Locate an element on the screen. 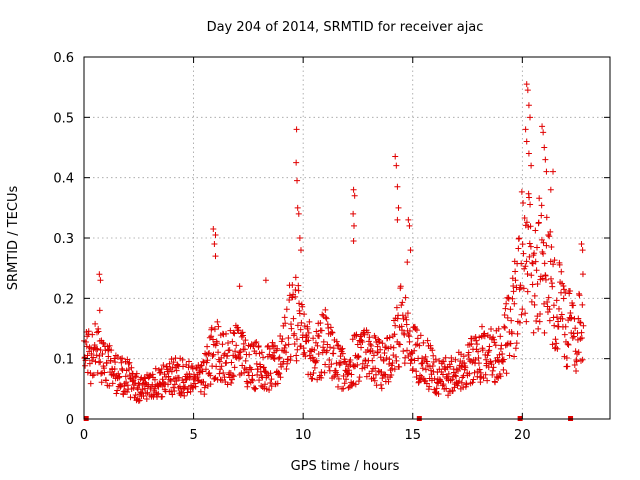 The width and height of the screenshot is (640, 480). y-tick-label: 0.2 is located at coordinates (63, 299).